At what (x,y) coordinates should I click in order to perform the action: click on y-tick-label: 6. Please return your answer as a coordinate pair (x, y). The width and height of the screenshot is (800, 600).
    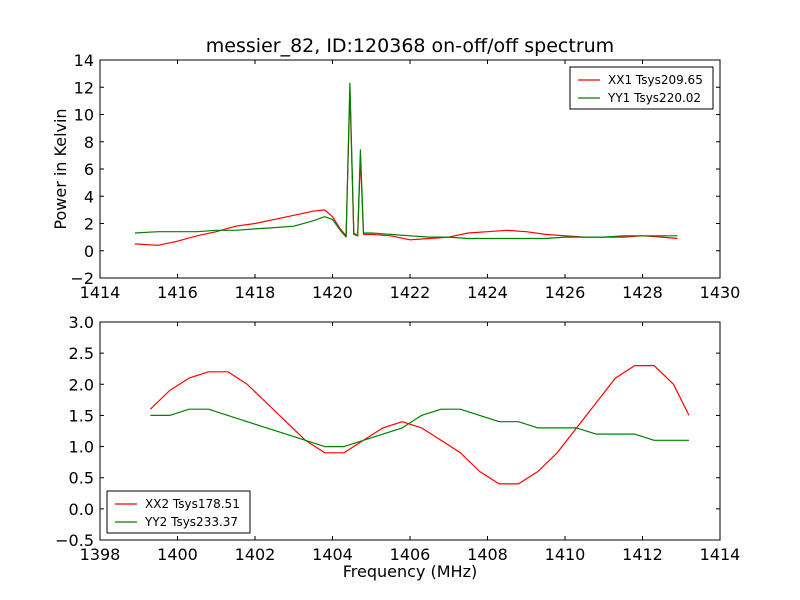
    Looking at the image, I should click on (89, 169).